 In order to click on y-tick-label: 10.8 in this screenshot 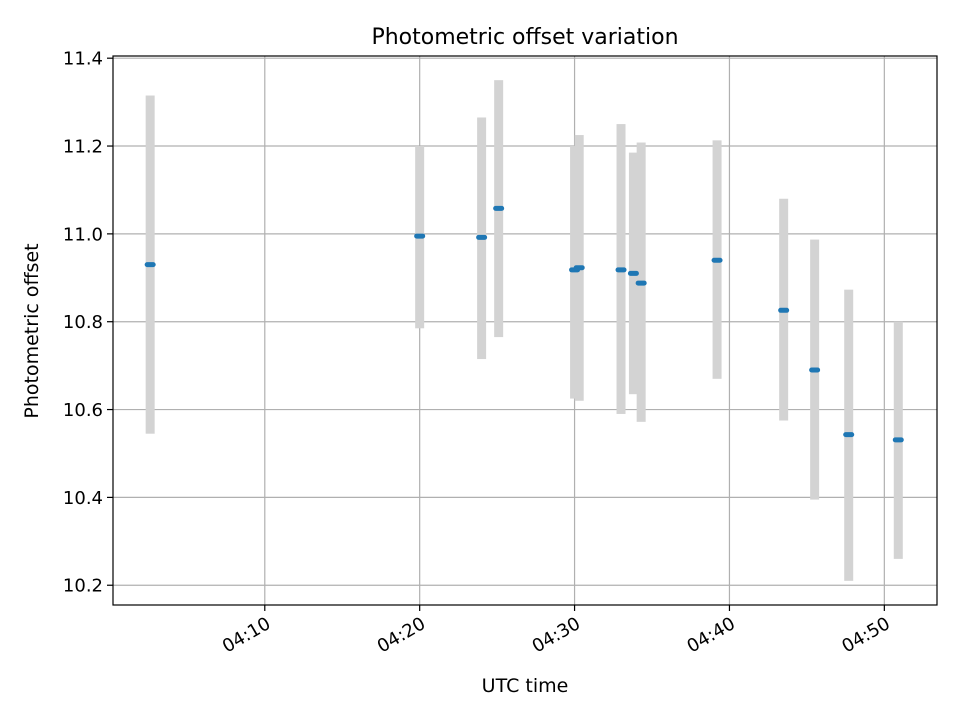, I will do `click(83, 322)`.